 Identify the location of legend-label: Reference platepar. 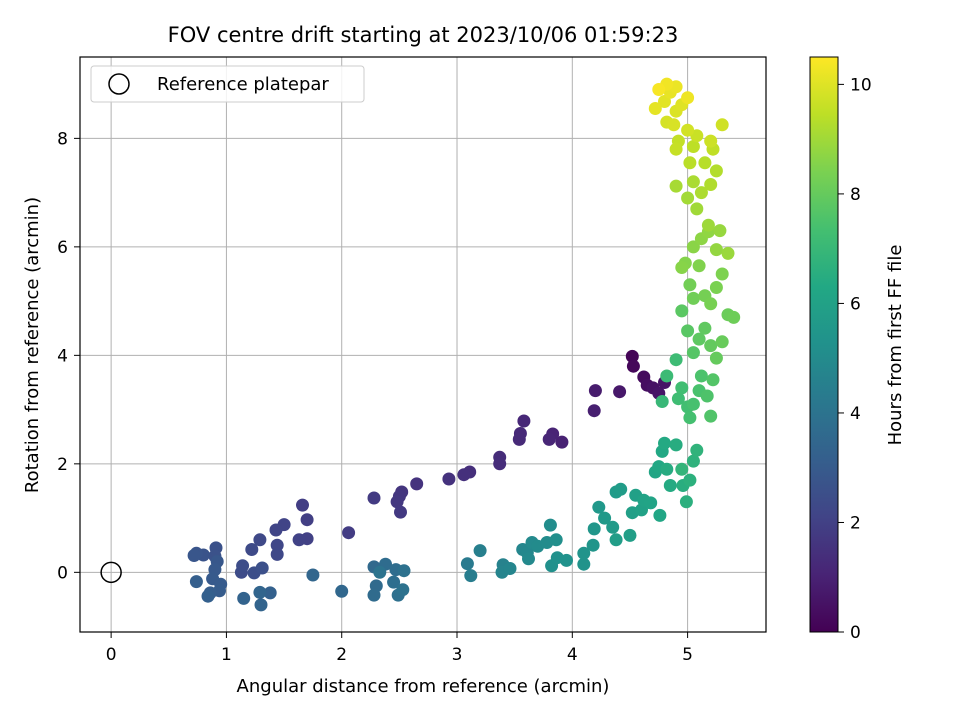
(243, 84).